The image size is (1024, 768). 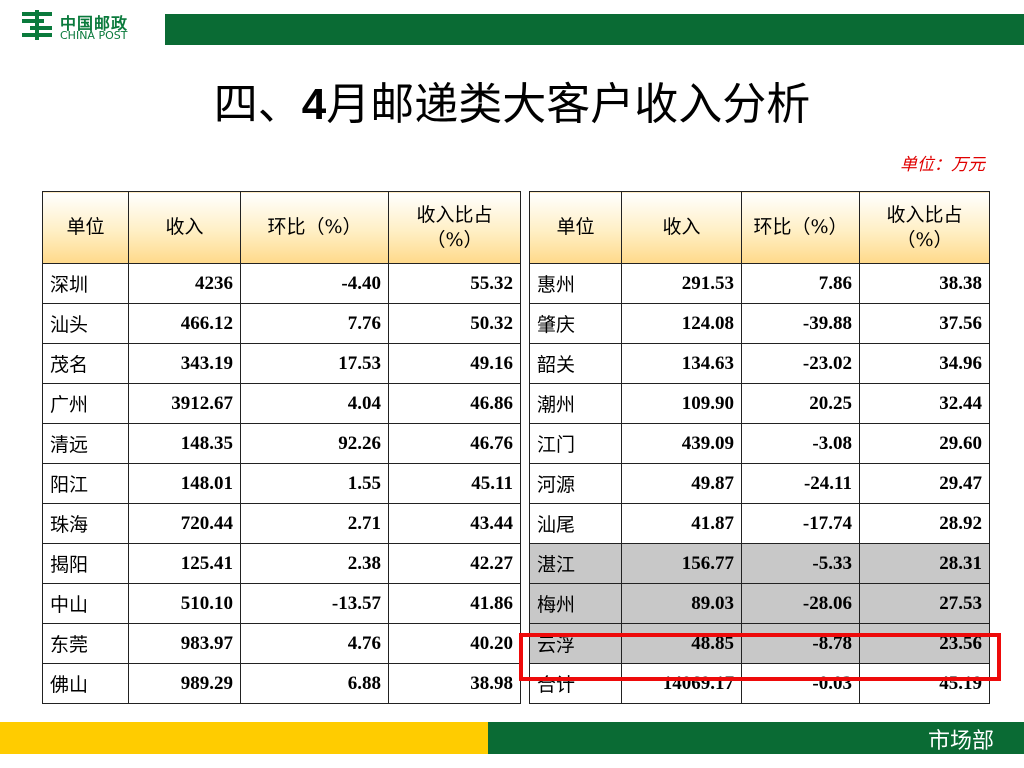 I want to click on table-row: 韶关 134.63 -23.02 34.96, so click(x=759, y=363).